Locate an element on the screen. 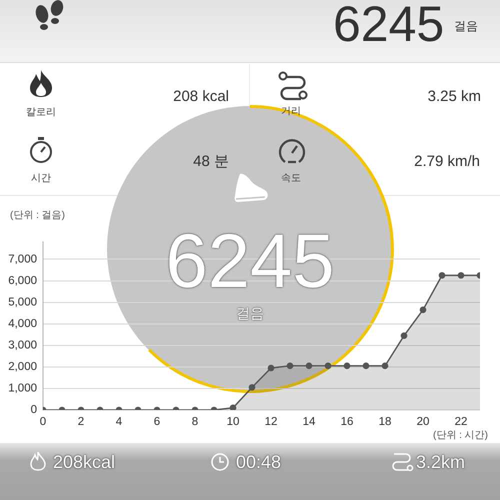 The width and height of the screenshot is (500, 500). text: 시간 is located at coordinates (41, 178).